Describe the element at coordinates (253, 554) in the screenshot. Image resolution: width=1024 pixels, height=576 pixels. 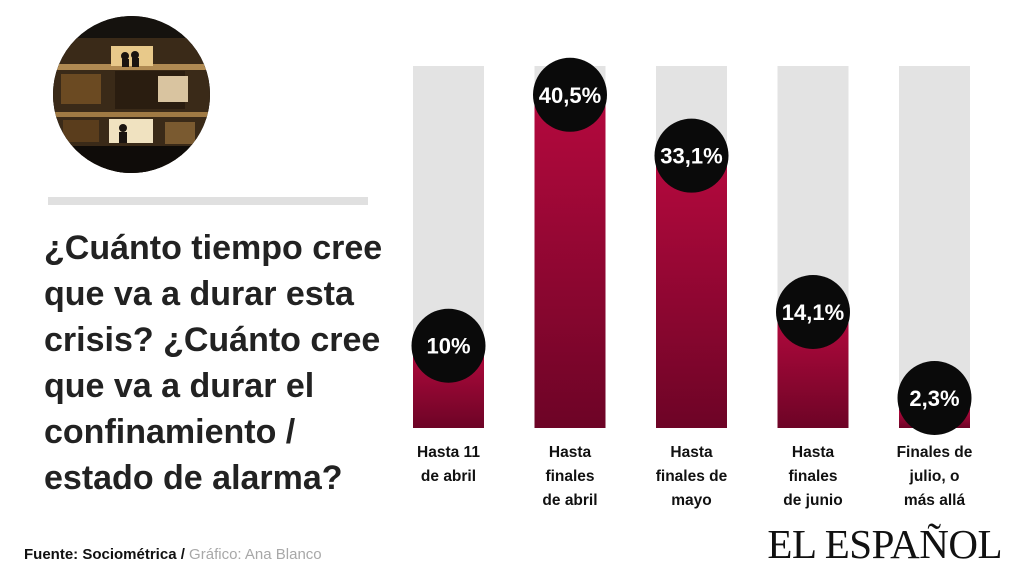
I see `graphic-credit: Gráfico: Ana Blanco` at that location.